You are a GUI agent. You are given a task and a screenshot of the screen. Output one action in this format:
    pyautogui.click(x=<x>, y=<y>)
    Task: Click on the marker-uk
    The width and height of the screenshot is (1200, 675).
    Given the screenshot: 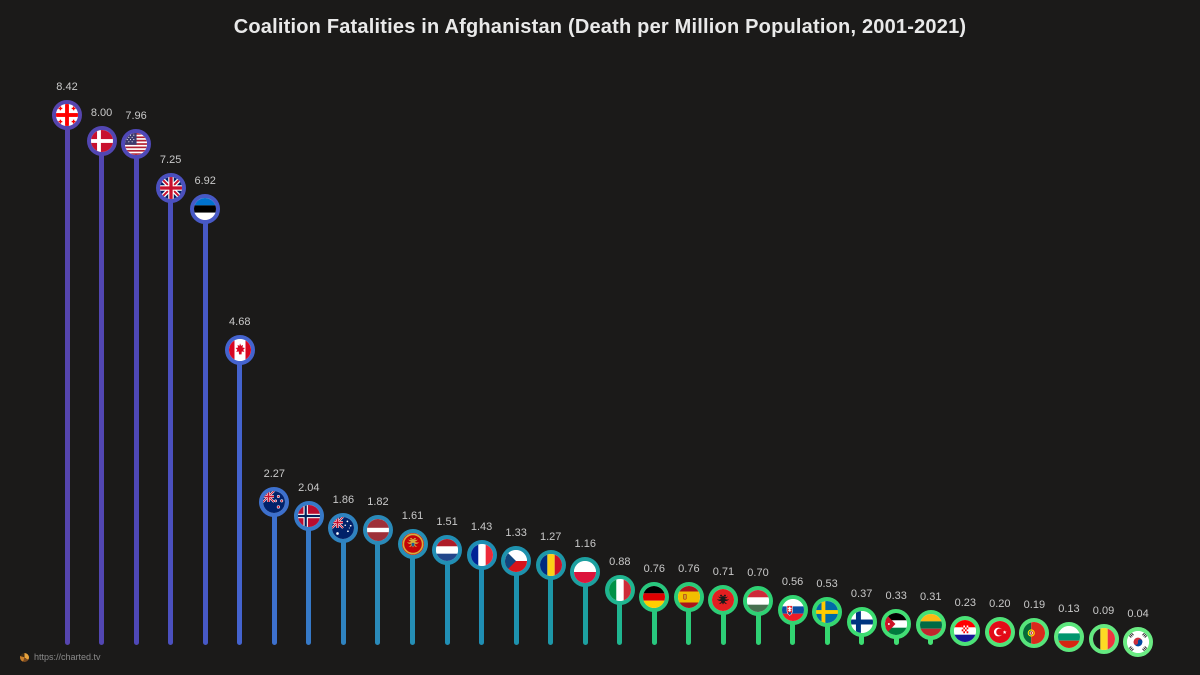 What is the action you would take?
    pyautogui.click(x=170, y=188)
    